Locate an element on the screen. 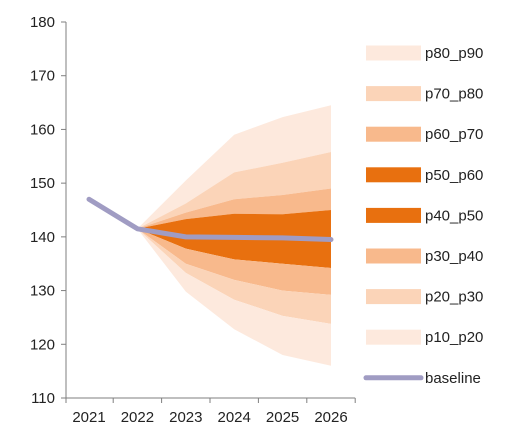 Image resolution: width=505 pixels, height=428 pixels. series-lines is located at coordinates (210, 219).